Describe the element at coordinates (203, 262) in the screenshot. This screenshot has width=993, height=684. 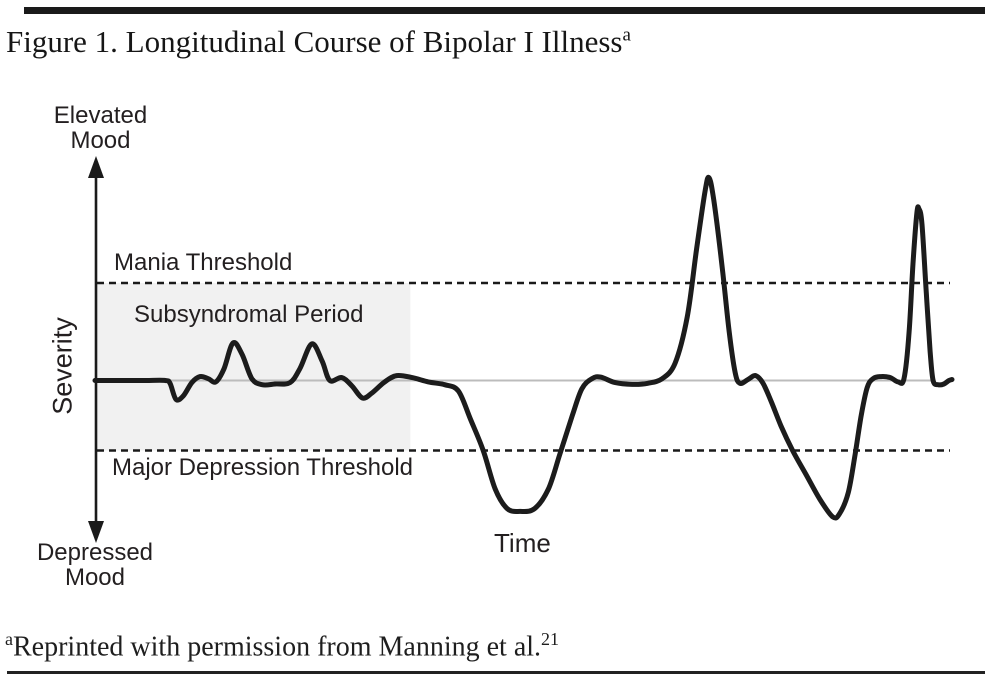
I see `mania-threshold-label: Mania Threshold` at that location.